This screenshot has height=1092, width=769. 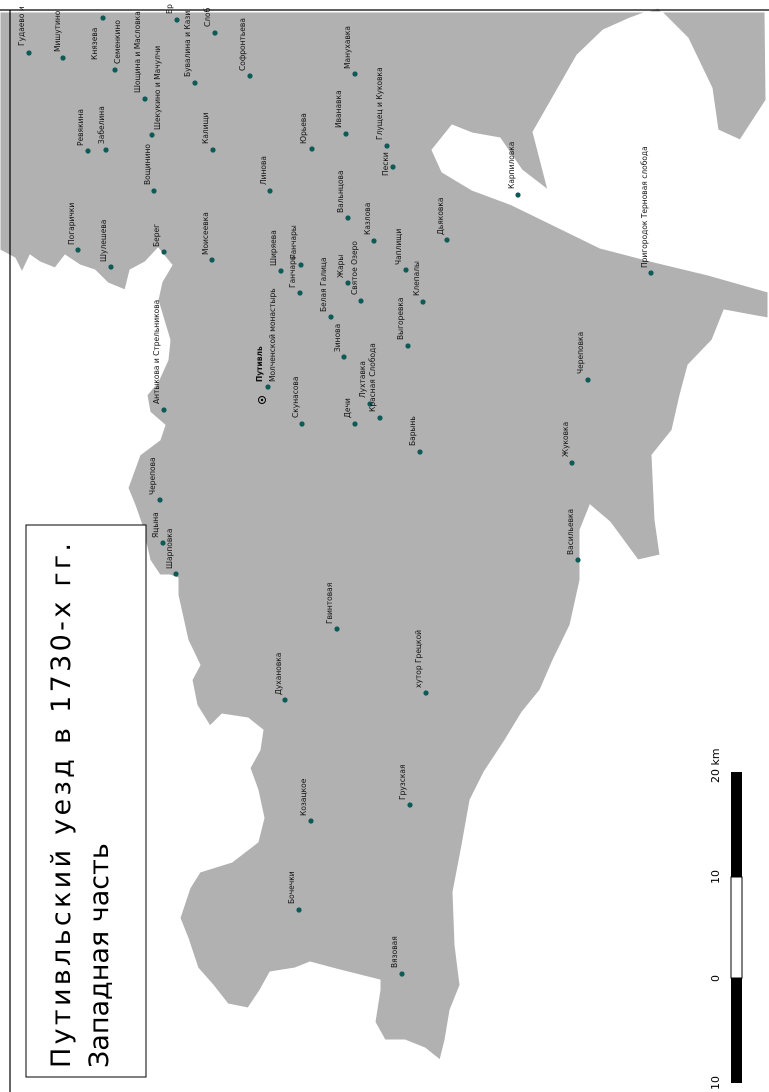 I want to click on scale-label-0: 0, so click(x=715, y=978).